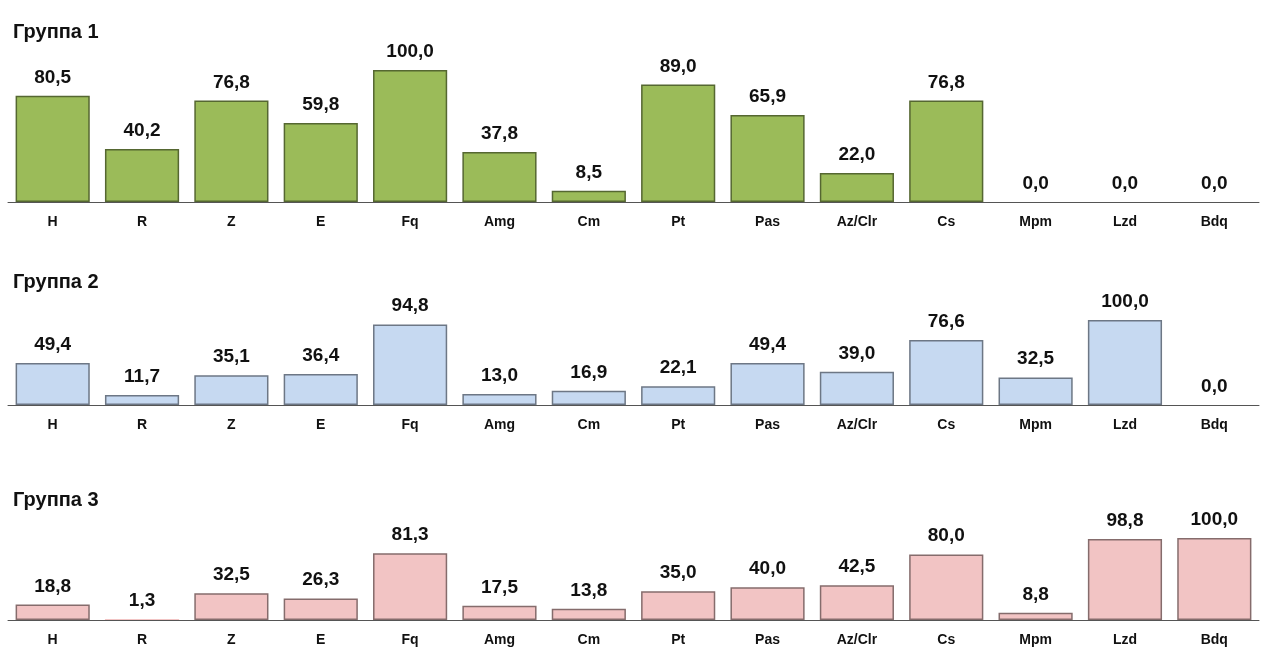 The width and height of the screenshot is (1267, 650). What do you see at coordinates (678, 572) in the screenshot?
I see `data-label: 35,0` at bounding box center [678, 572].